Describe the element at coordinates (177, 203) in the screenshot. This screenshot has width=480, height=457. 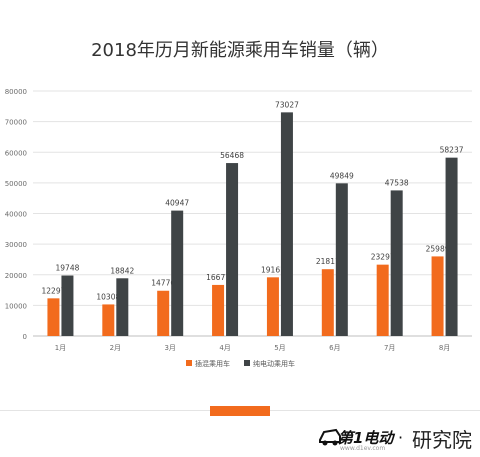
I see `data-label: 40947` at that location.